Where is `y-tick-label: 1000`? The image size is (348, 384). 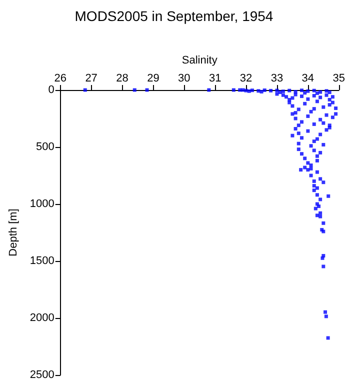 y-tick-label: 1000 is located at coordinates (42, 204).